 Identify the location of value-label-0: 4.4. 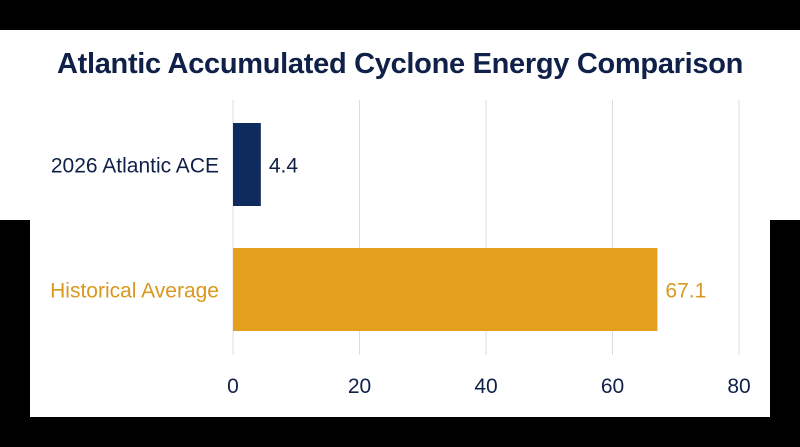
(284, 166).